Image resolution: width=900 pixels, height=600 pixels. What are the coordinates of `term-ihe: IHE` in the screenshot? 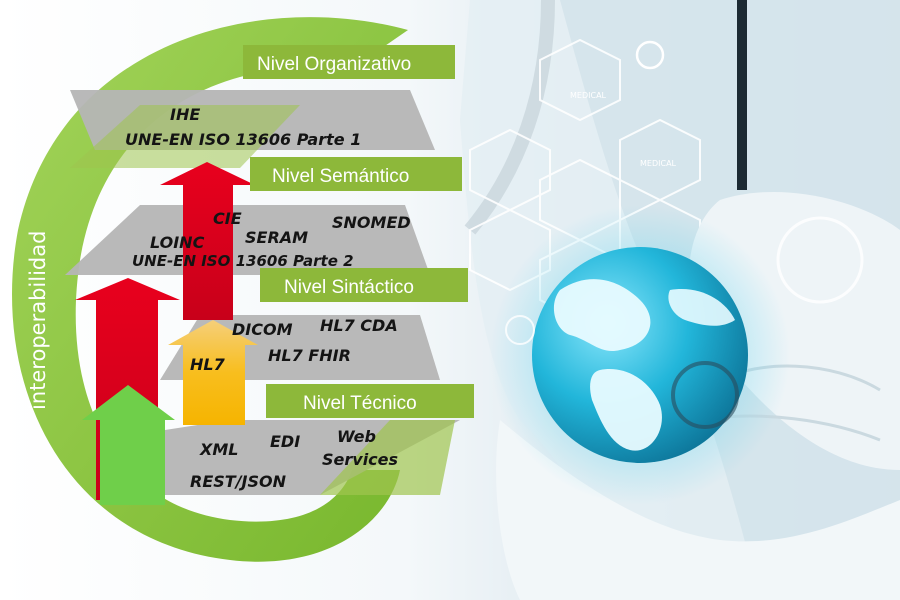 It's located at (185, 114).